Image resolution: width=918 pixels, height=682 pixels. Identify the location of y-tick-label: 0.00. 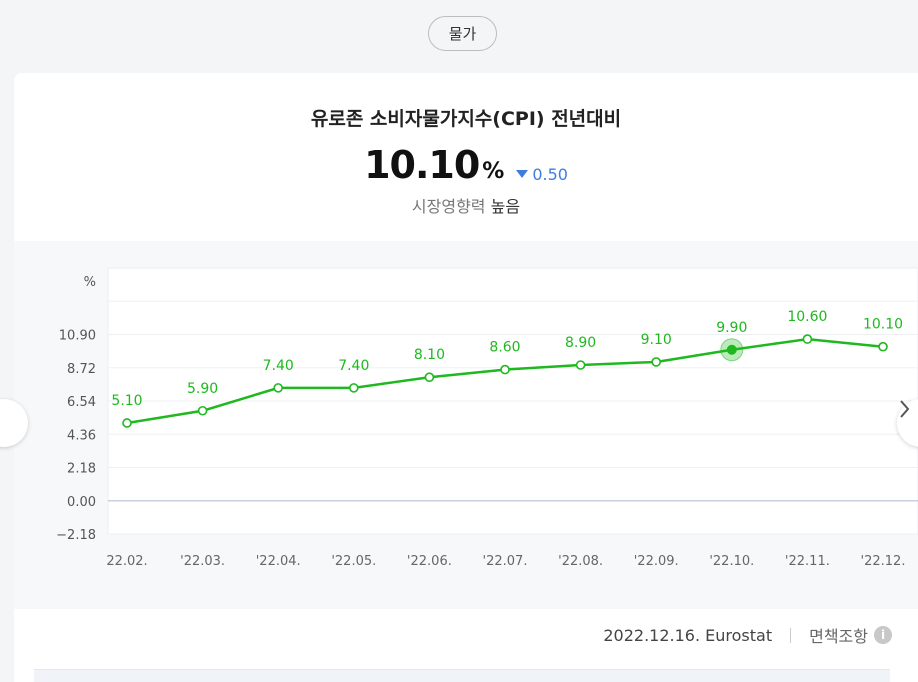
(81, 502).